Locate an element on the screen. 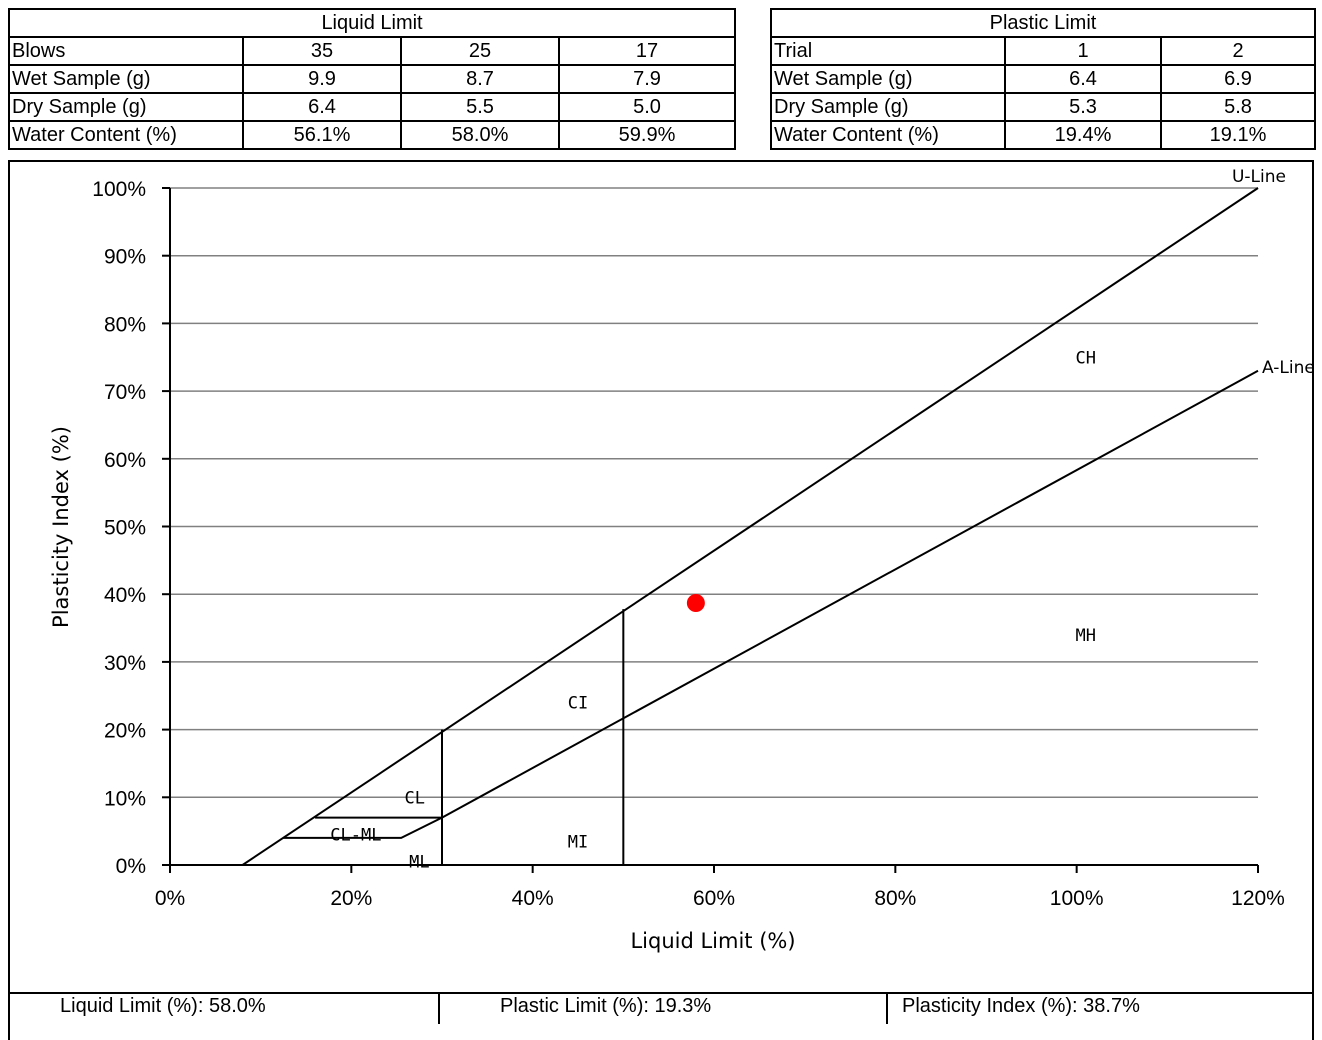 This screenshot has height=1040, width=1322. summary-pi-value: 38.7% is located at coordinates (1111, 1006).